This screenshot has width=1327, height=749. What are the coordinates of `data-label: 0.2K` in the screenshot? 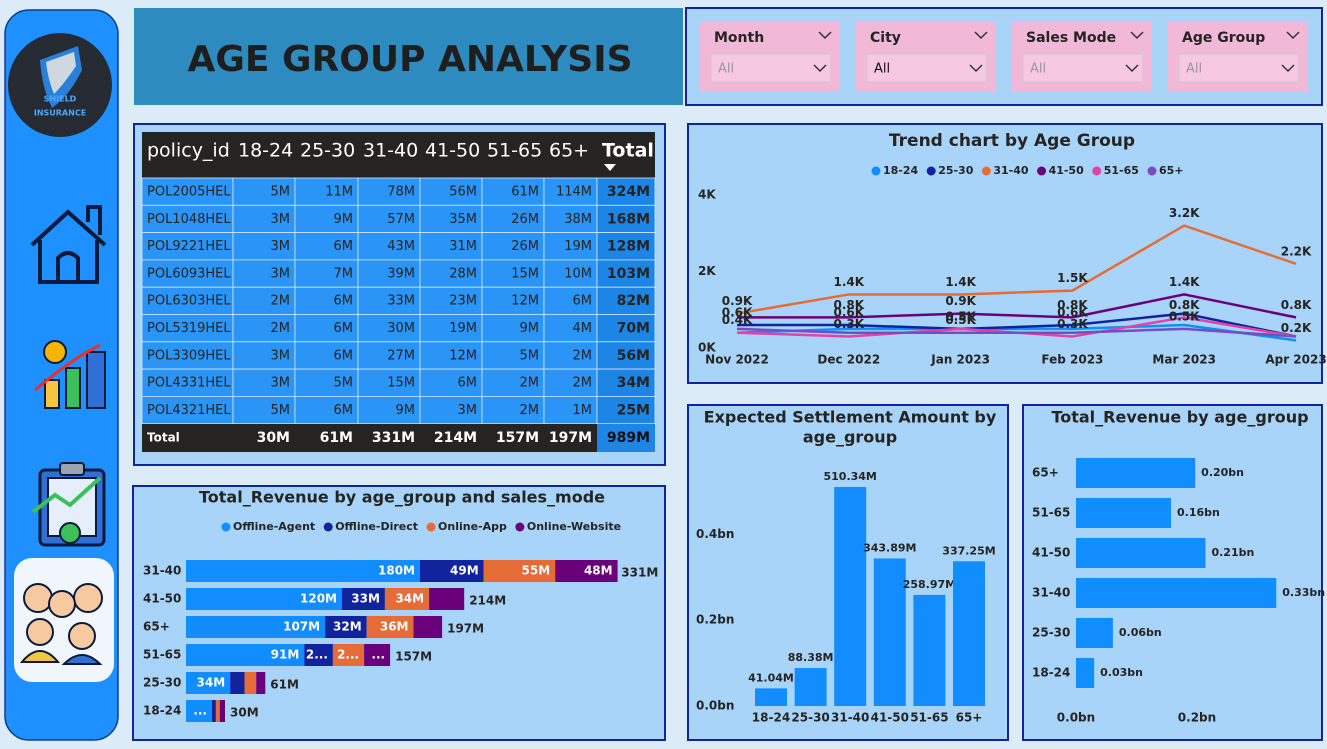 It's located at (1296, 328).